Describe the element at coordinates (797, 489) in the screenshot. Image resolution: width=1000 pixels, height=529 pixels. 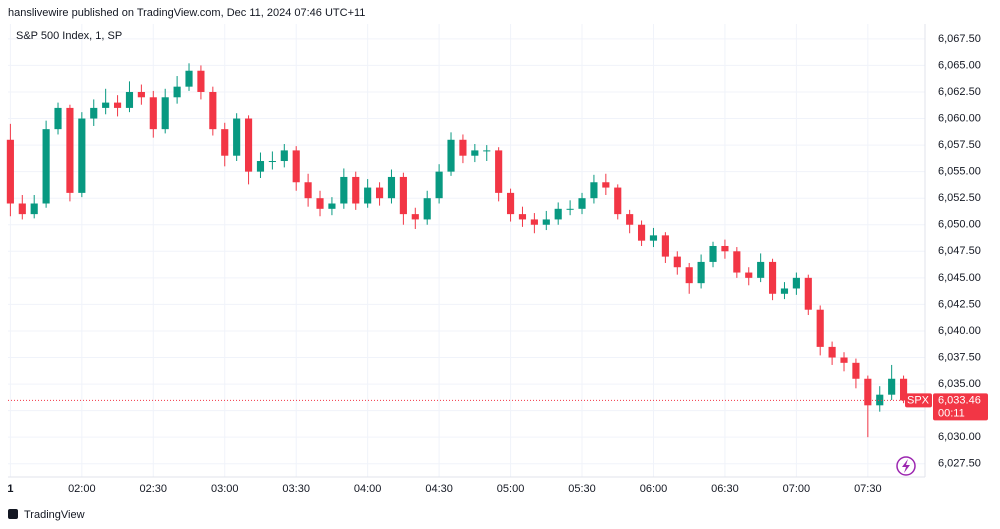
I see `x-tick-label: 07:00` at that location.